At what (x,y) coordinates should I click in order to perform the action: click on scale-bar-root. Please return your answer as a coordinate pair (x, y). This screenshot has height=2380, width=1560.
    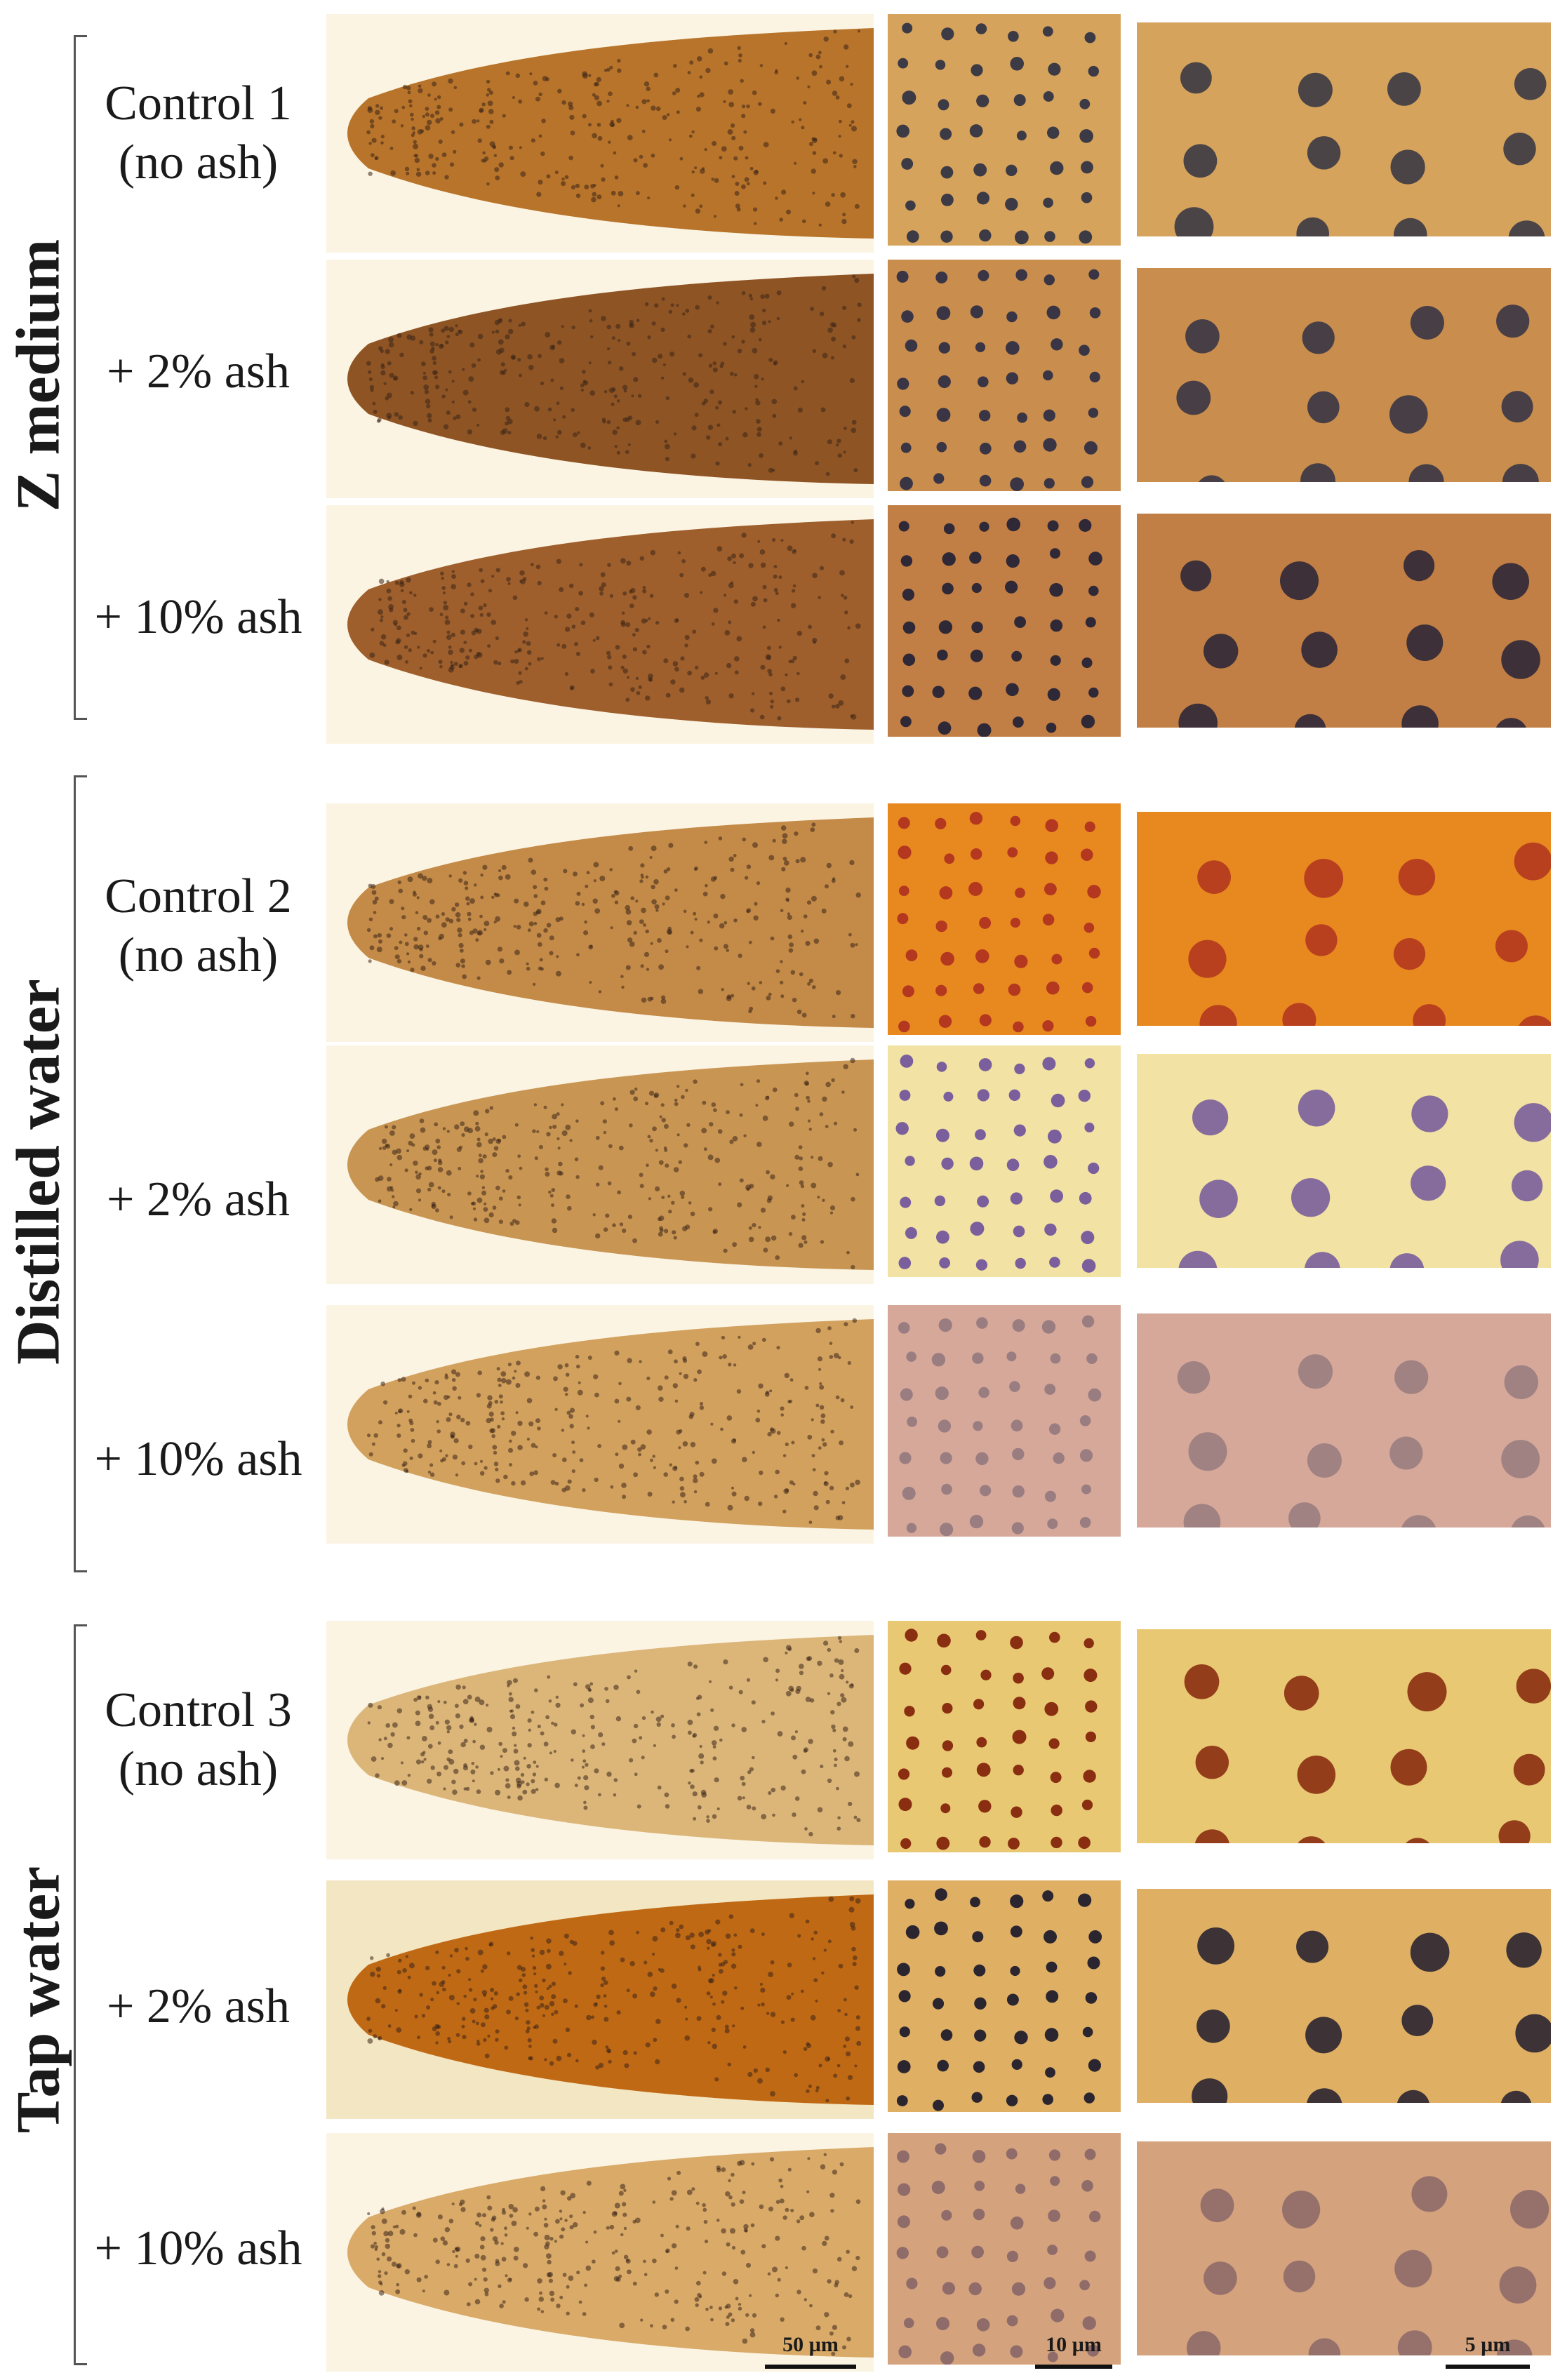
    Looking at the image, I should click on (810, 2367).